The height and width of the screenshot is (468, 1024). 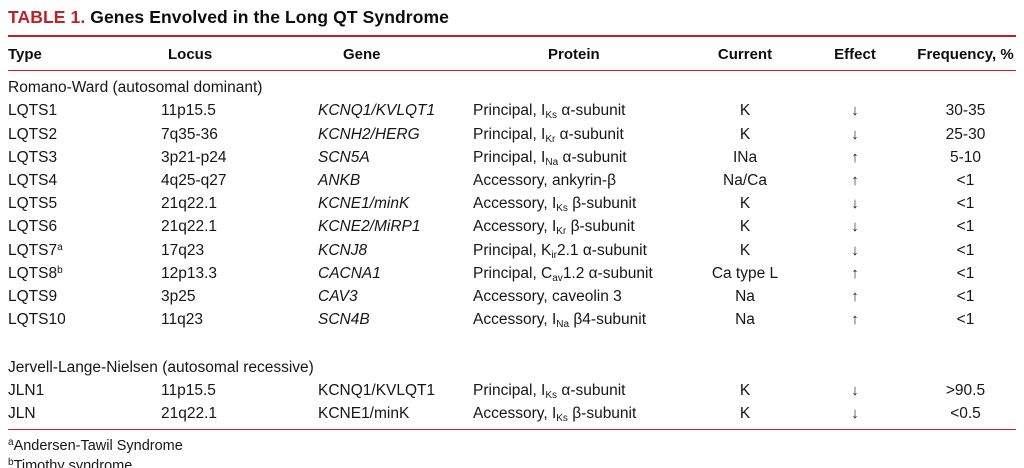 What do you see at coordinates (194, 157) in the screenshot?
I see `cell-locus: 3p21-p24` at bounding box center [194, 157].